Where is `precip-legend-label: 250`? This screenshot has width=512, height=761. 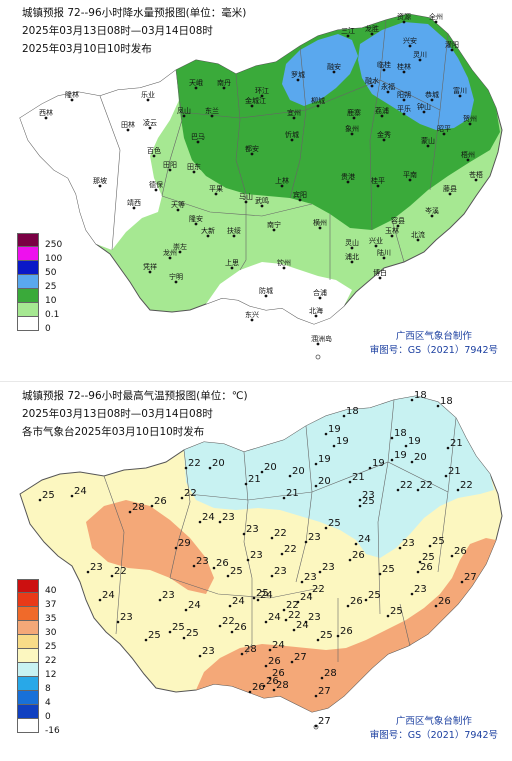
precip-legend-label: 250 is located at coordinates (54, 245).